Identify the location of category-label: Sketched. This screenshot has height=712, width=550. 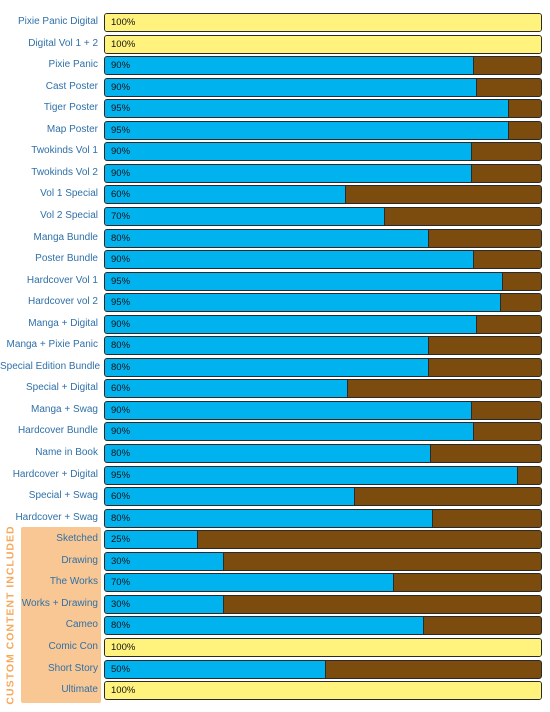
(77, 539).